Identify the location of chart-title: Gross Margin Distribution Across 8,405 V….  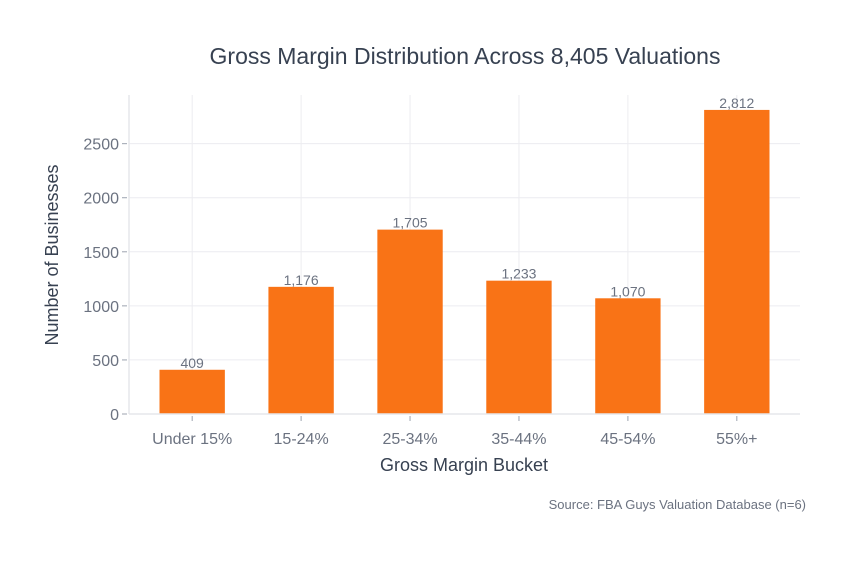
(465, 56).